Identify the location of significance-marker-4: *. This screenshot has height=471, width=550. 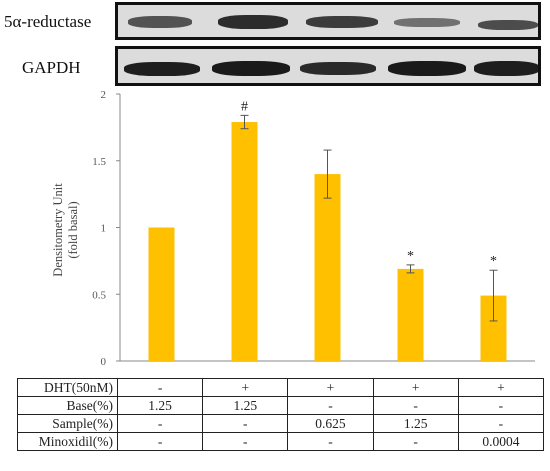
(410, 256).